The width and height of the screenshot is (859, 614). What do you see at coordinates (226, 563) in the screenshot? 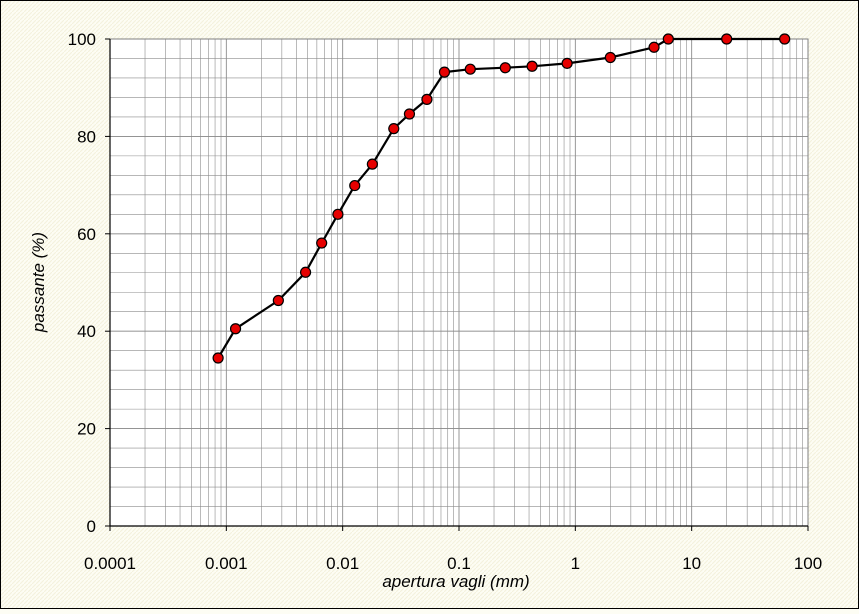
I see `x-tick-label: 0.001` at bounding box center [226, 563].